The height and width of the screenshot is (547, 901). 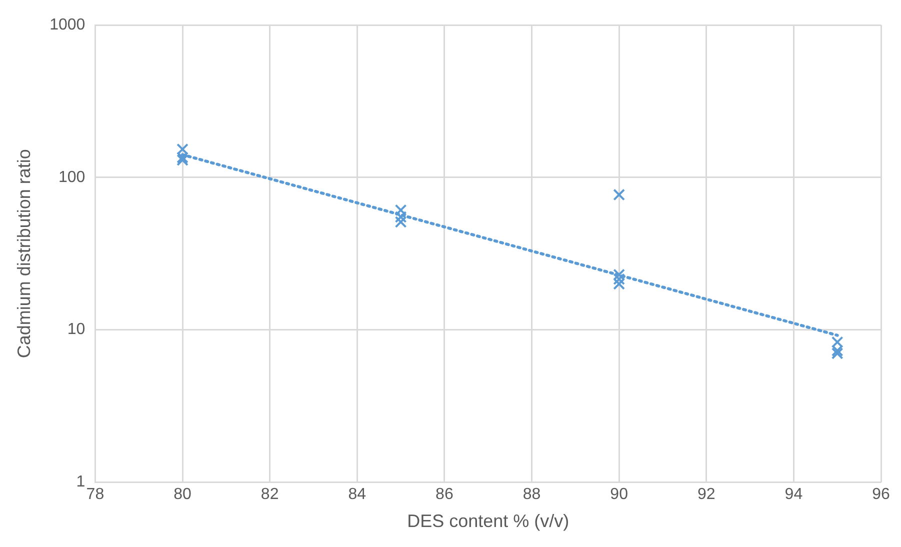 What do you see at coordinates (95, 495) in the screenshot?
I see `x-tick-label: 78` at bounding box center [95, 495].